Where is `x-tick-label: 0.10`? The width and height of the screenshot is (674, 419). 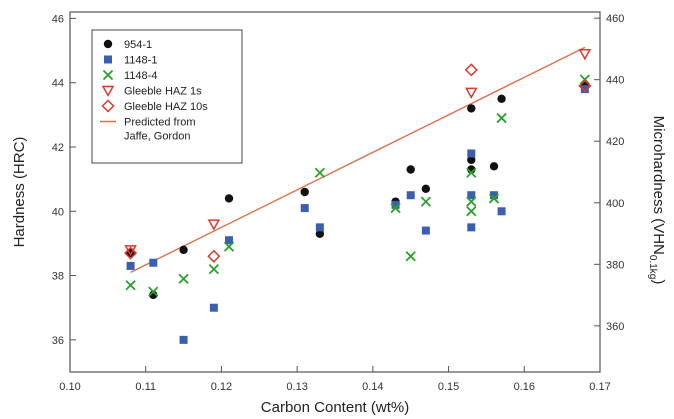 x-tick-label: 0.10 is located at coordinates (69, 387).